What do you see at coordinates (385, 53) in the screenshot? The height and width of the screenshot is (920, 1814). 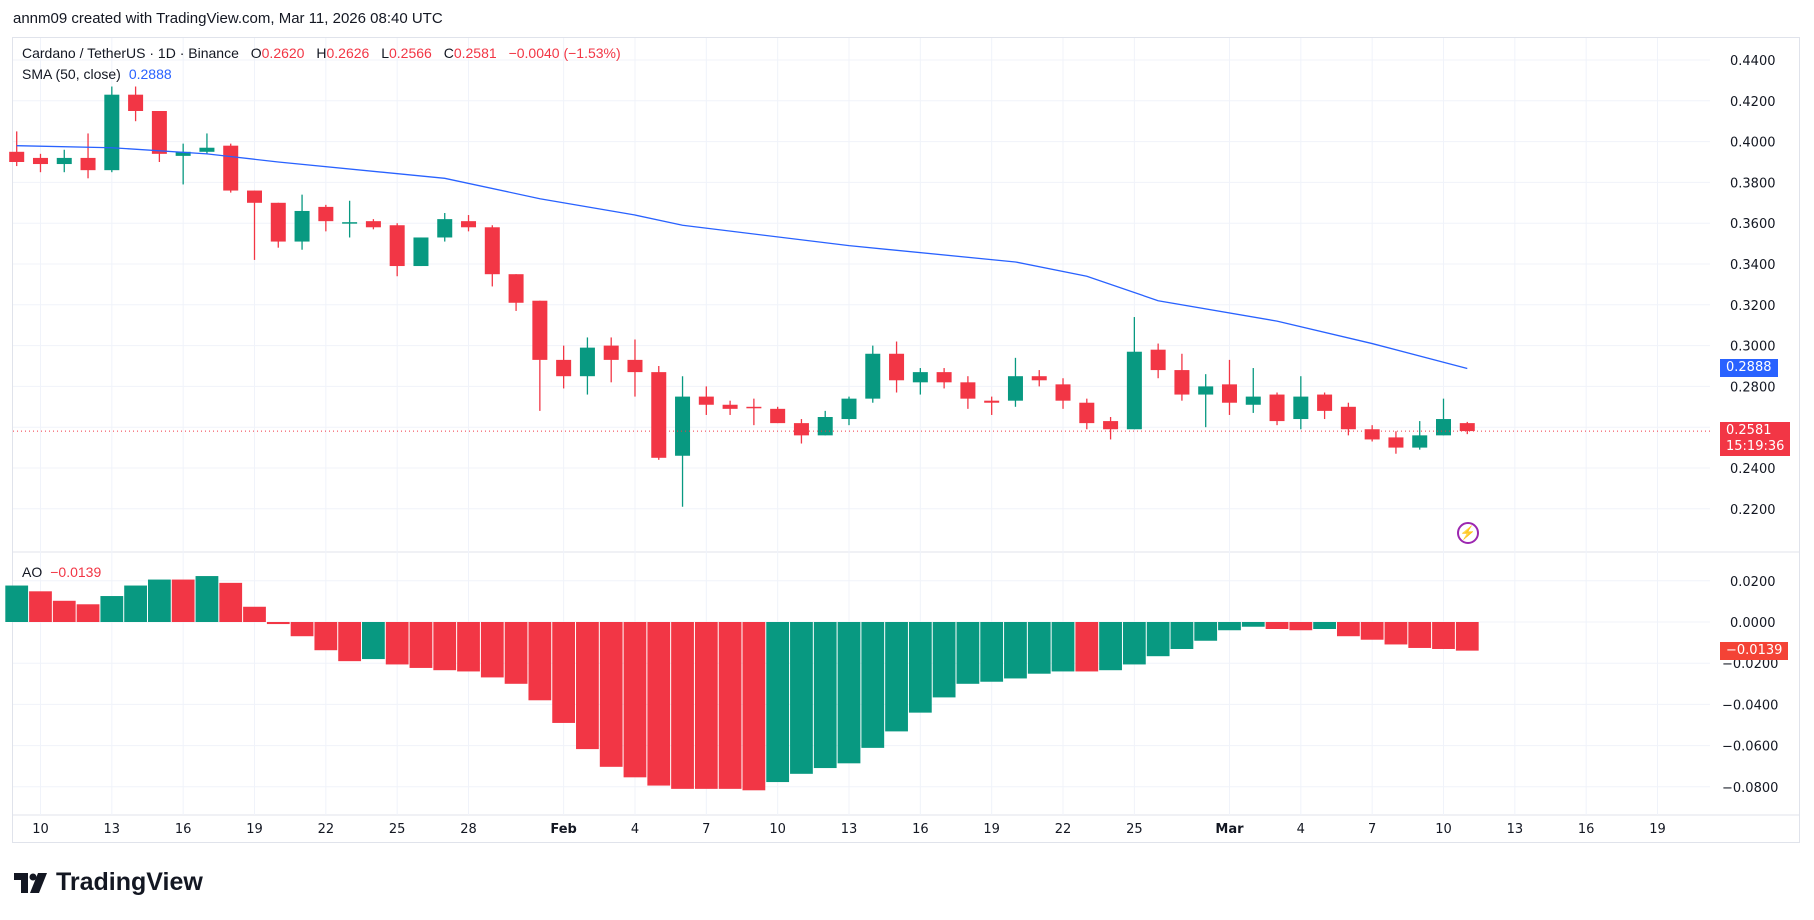 I see `low-label: L` at bounding box center [385, 53].